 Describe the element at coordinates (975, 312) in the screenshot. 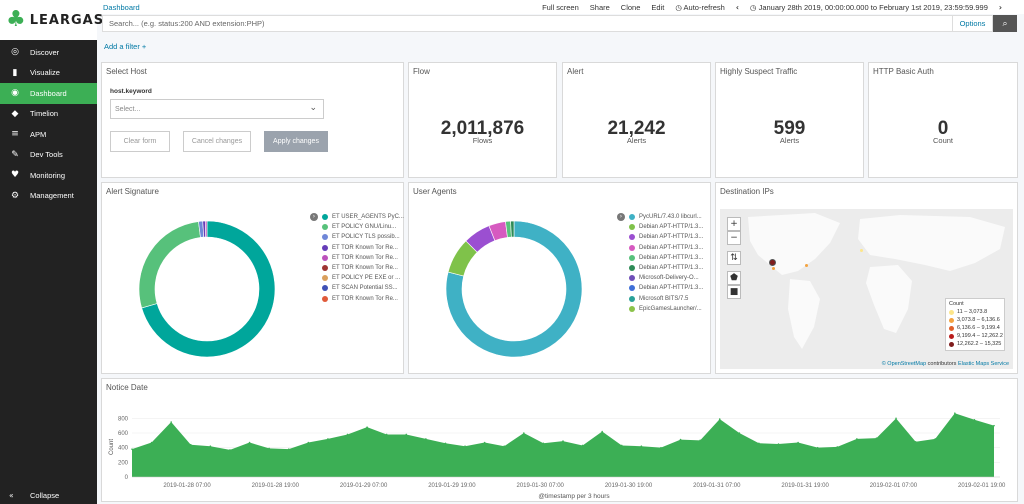

I see `legend-item: 11 – 3,073.8` at that location.